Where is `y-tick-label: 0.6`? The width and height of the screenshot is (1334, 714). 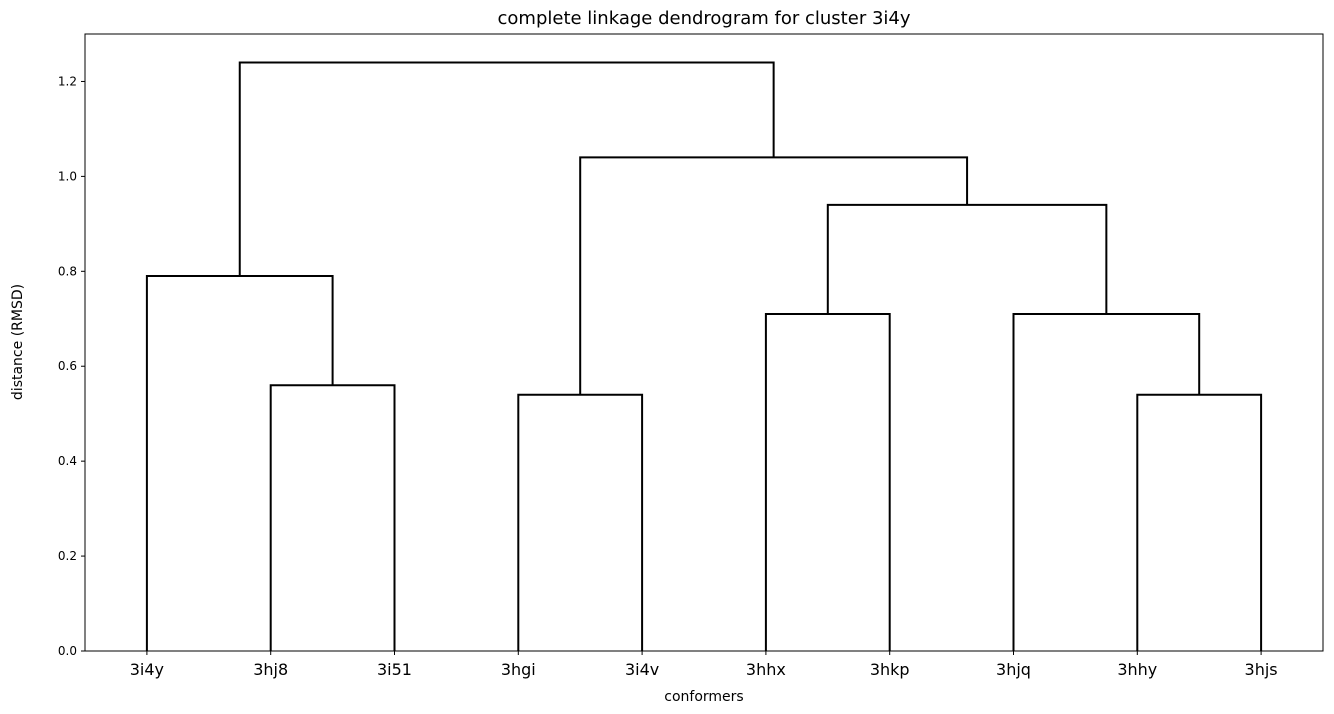
y-tick-label: 0.6 is located at coordinates (67, 366).